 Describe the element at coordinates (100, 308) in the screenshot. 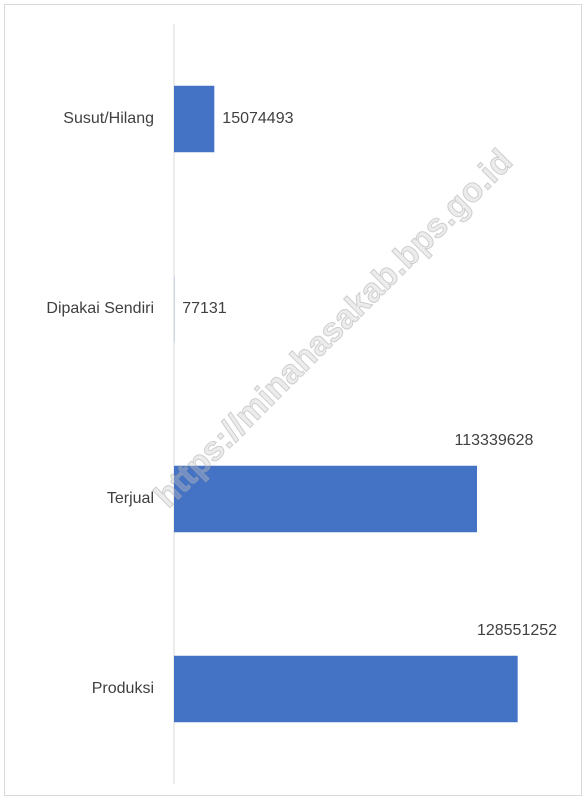

I see `y-tick-label: Dipakai Sendiri` at that location.